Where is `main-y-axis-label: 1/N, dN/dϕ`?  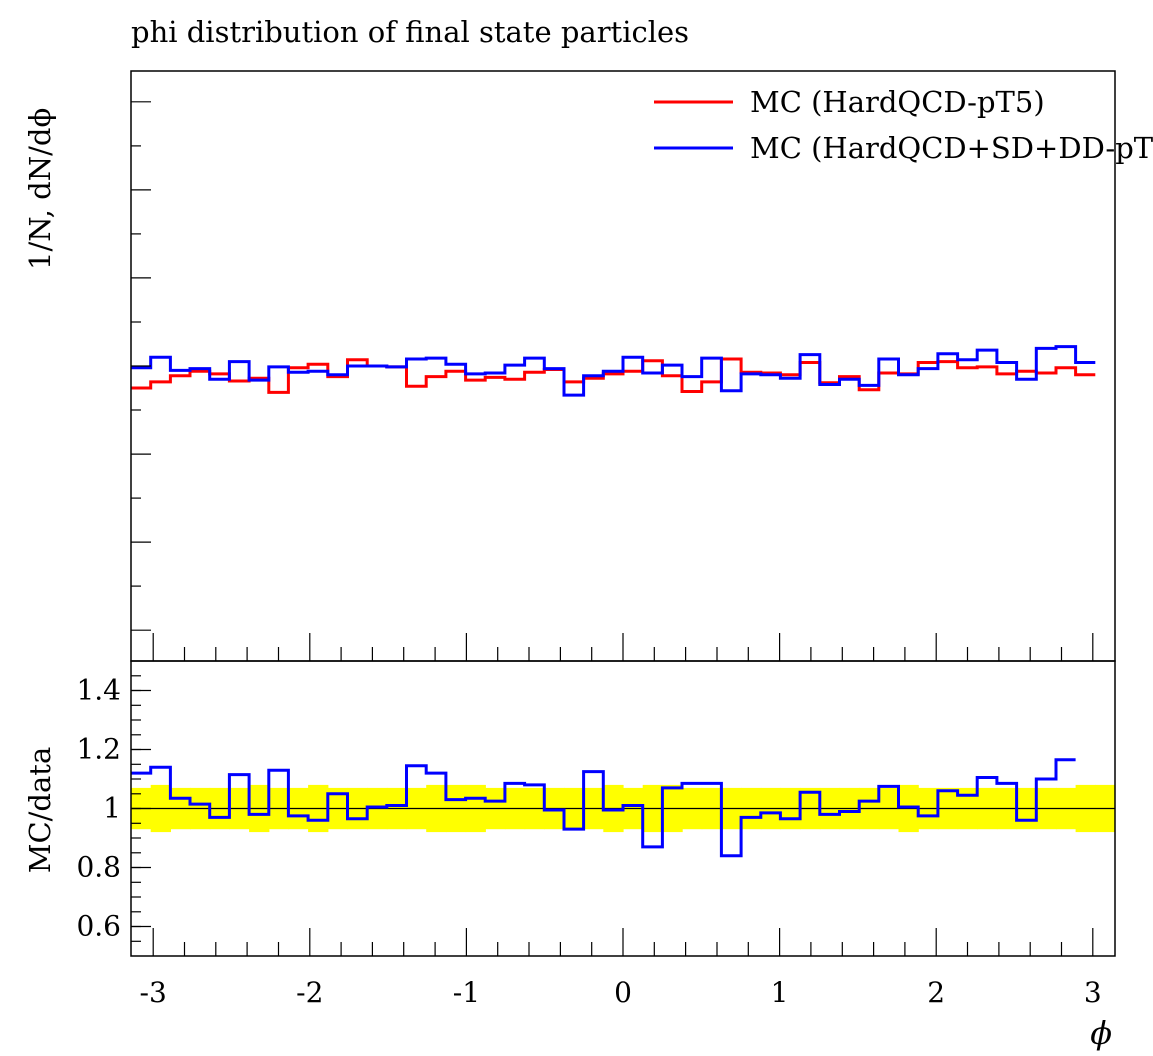 main-y-axis-label: 1/N, dN/dϕ is located at coordinates (40, 189).